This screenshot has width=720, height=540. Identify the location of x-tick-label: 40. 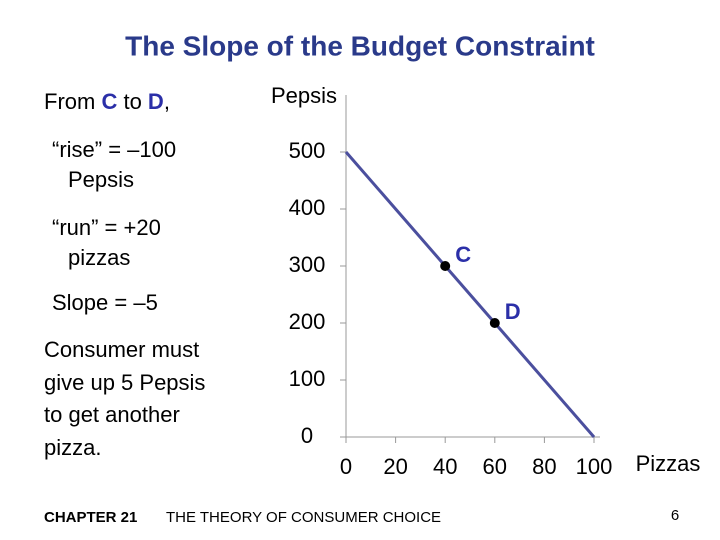
(445, 466).